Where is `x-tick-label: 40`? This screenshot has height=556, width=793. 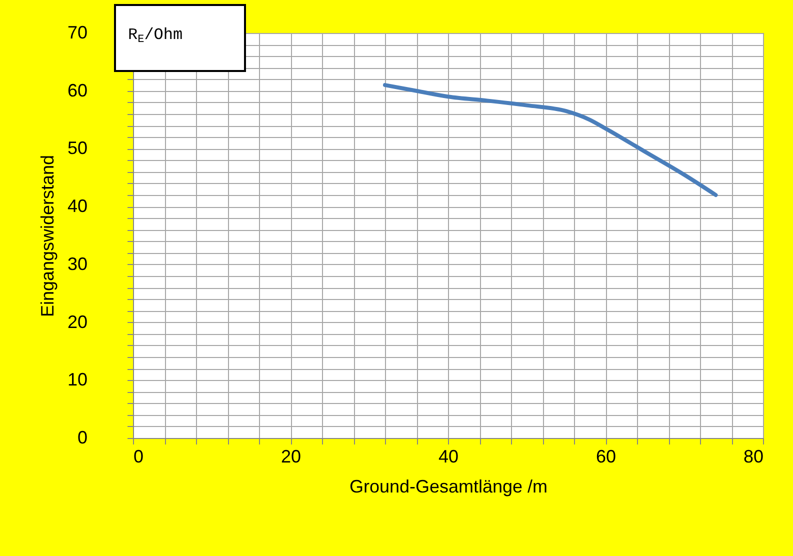 x-tick-label: 40 is located at coordinates (448, 456).